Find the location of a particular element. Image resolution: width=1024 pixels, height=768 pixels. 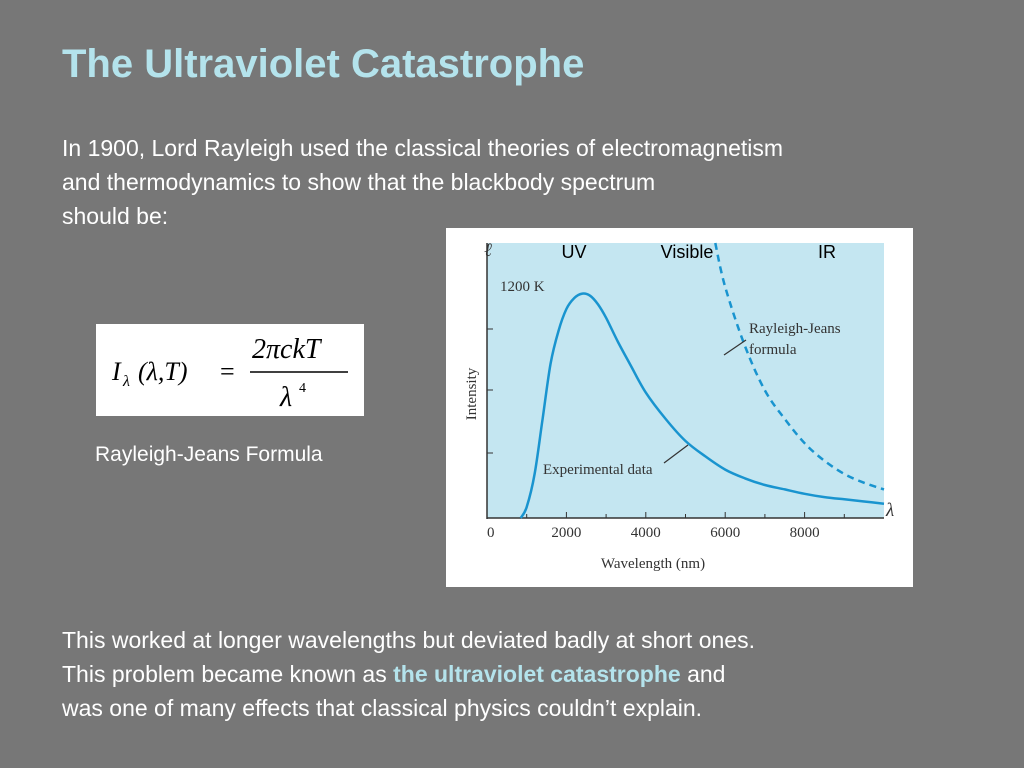

formula-numerator: 2πckT is located at coordinates (287, 349).